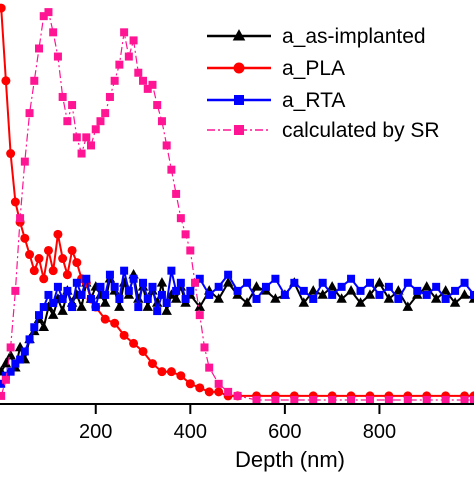 The image size is (474, 479). What do you see at coordinates (276, 100) in the screenshot?
I see `legend-item-a-rta: a_RTA` at bounding box center [276, 100].